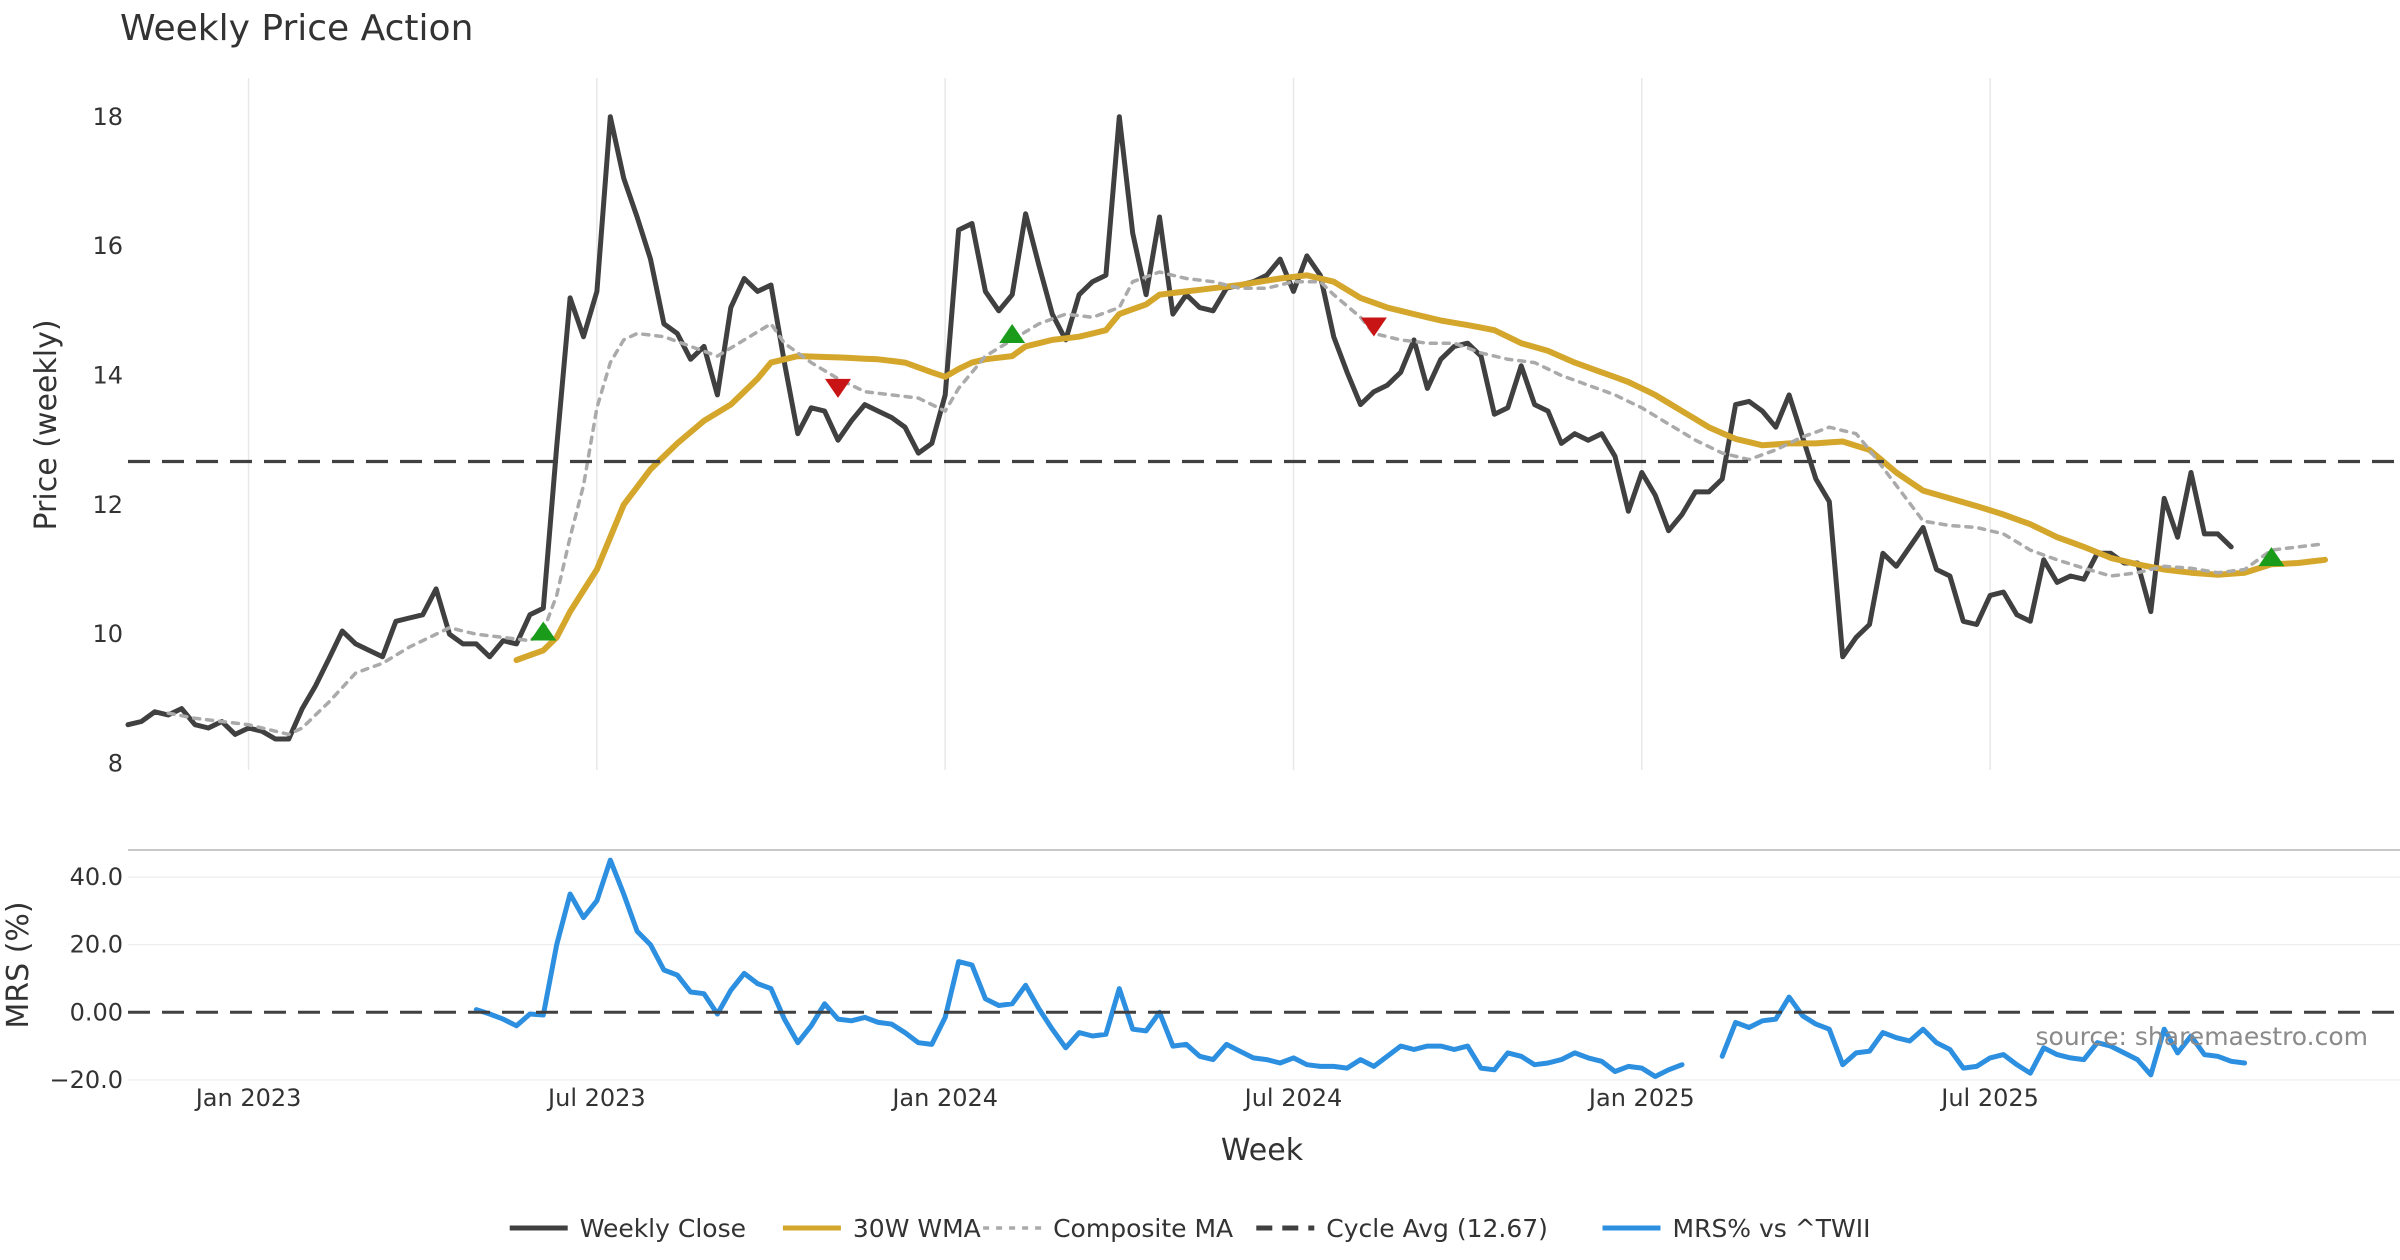  Describe the element at coordinates (596, 1098) in the screenshot. I see `x-tick-label: Jul 2023` at that location.